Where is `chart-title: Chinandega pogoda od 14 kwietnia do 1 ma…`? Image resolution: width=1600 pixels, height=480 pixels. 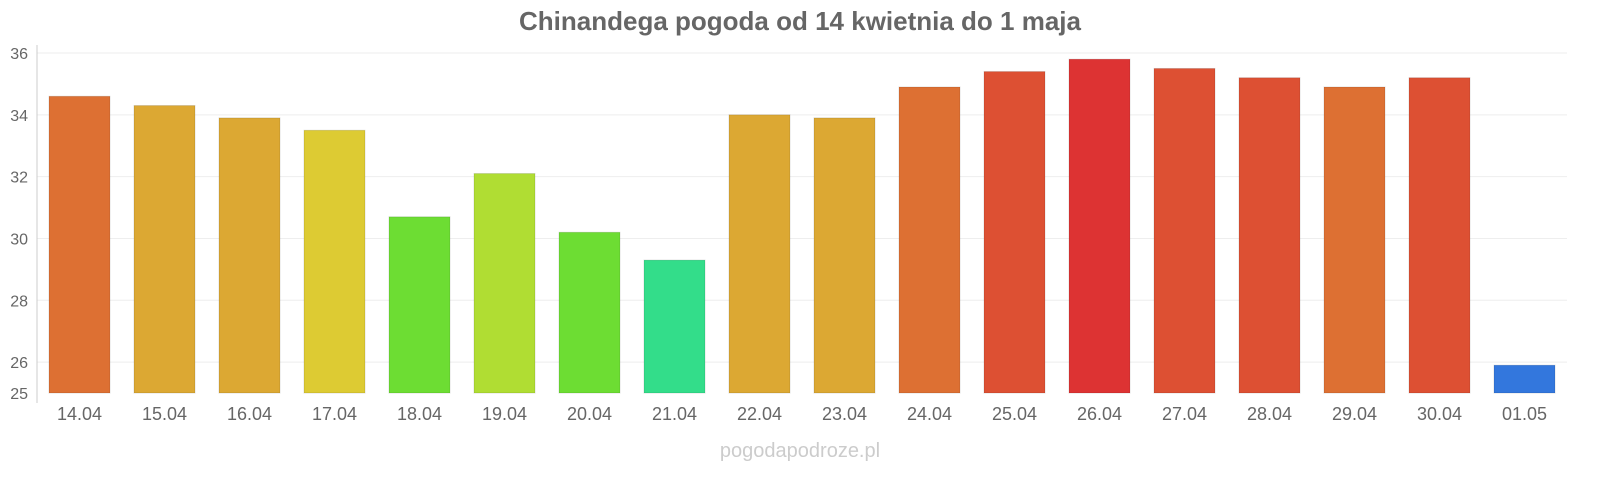 chart-title: Chinandega pogoda od 14 kwietnia do 1 ma… is located at coordinates (800, 21).